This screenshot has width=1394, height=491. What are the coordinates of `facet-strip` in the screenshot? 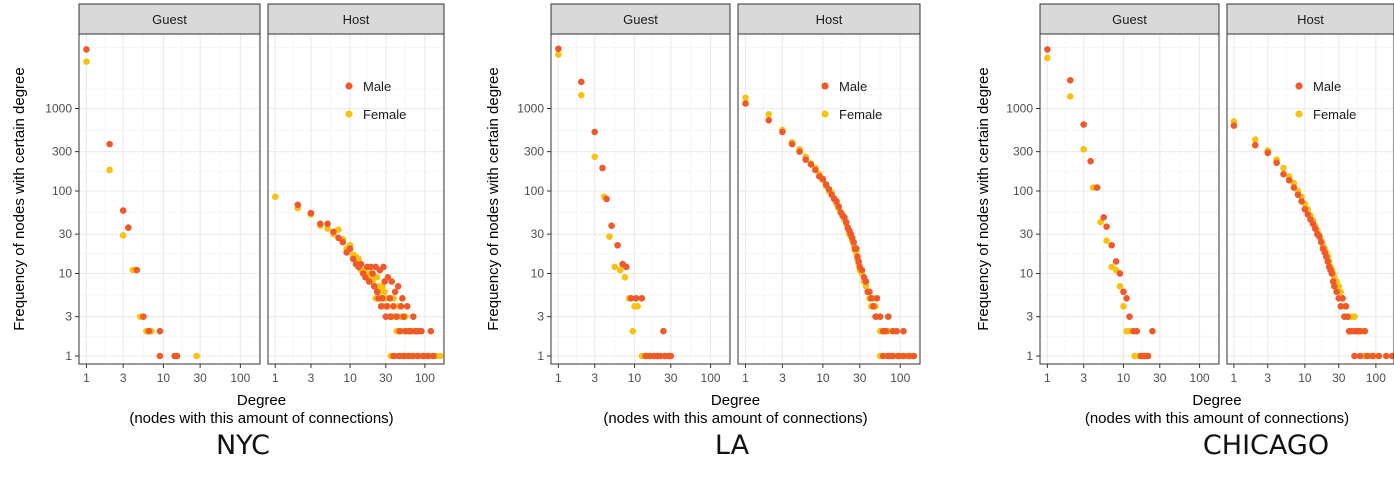 It's located at (169, 19).